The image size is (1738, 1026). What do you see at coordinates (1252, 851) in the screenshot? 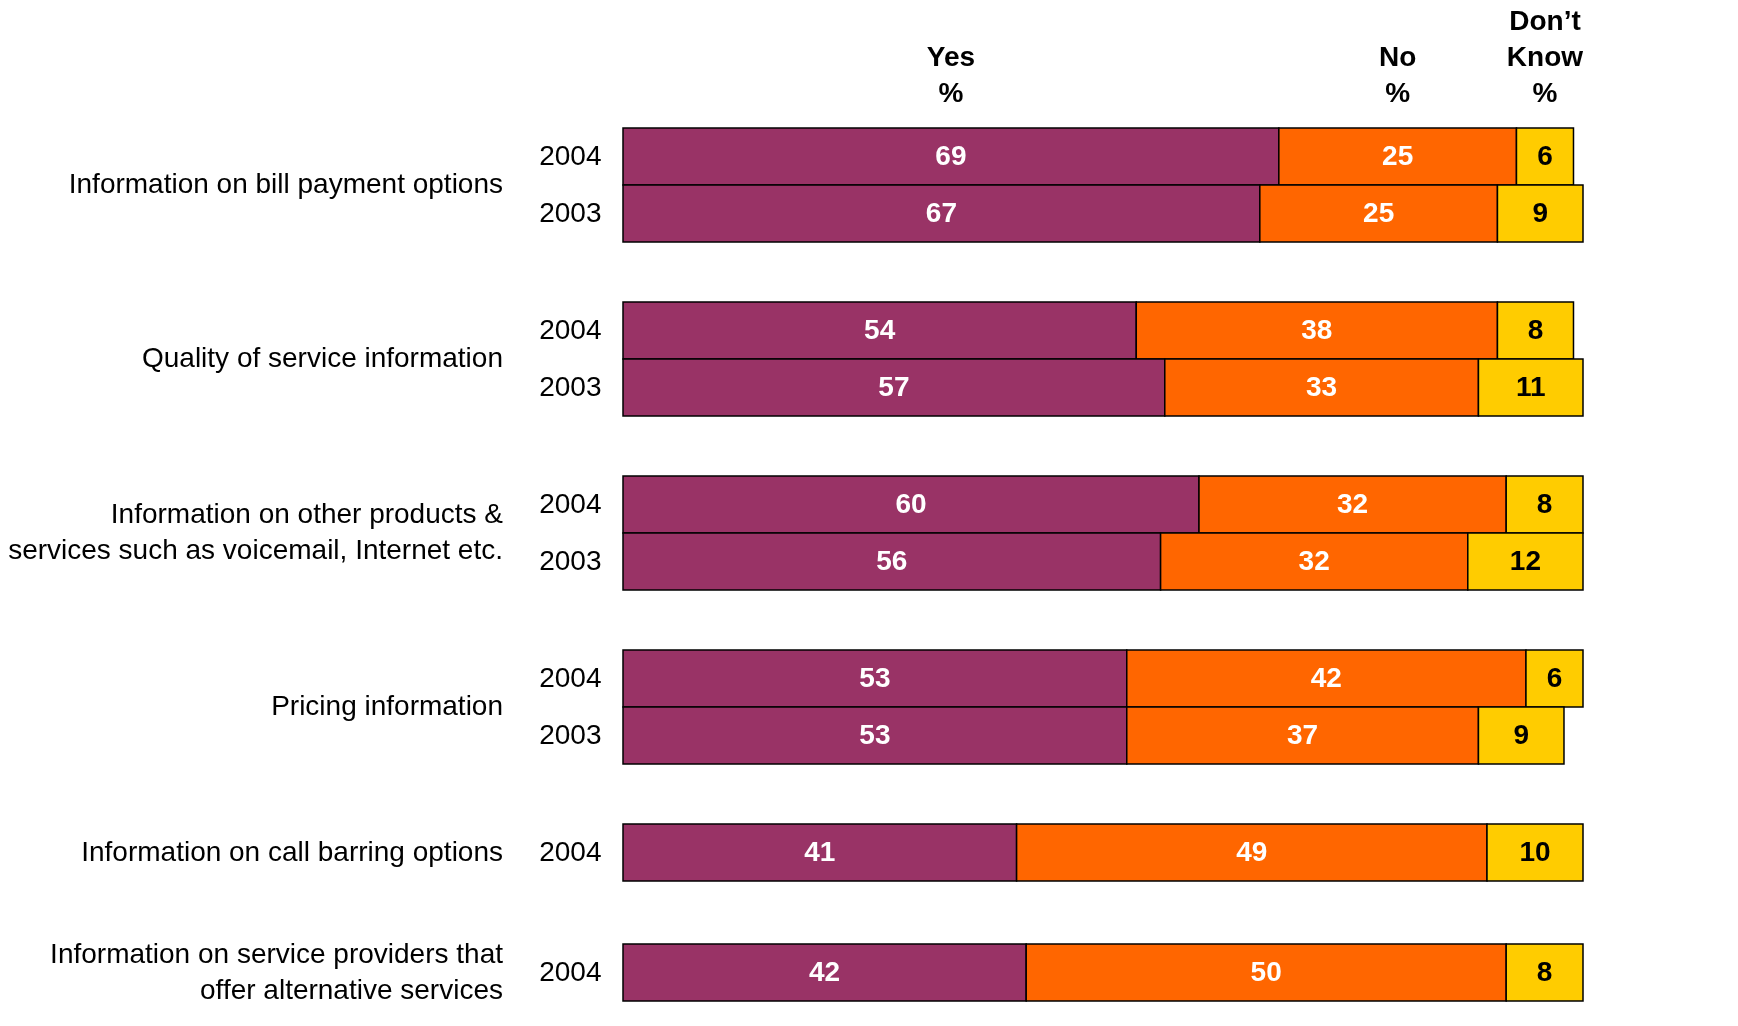
I see `data-label: 49` at bounding box center [1252, 851].